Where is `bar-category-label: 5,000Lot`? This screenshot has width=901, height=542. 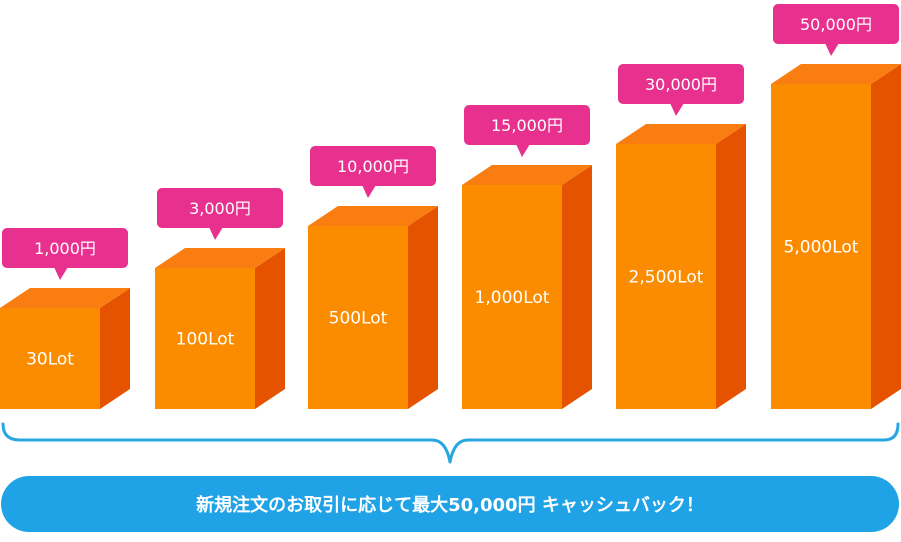
bar-category-label: 5,000Lot is located at coordinates (821, 248).